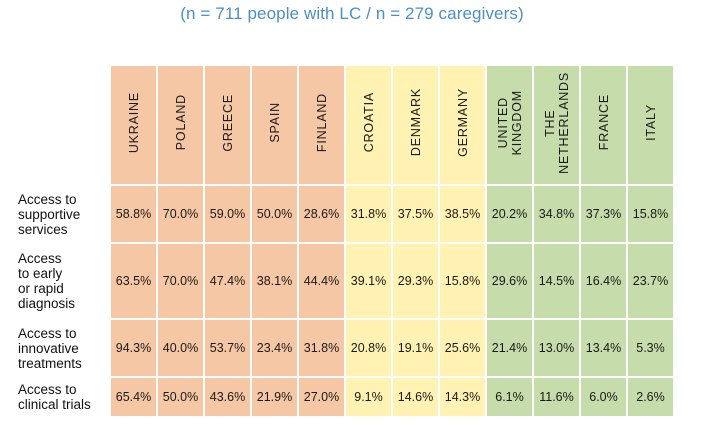 The width and height of the screenshot is (704, 425). What do you see at coordinates (462, 214) in the screenshot?
I see `value-cell: 38.5%` at bounding box center [462, 214].